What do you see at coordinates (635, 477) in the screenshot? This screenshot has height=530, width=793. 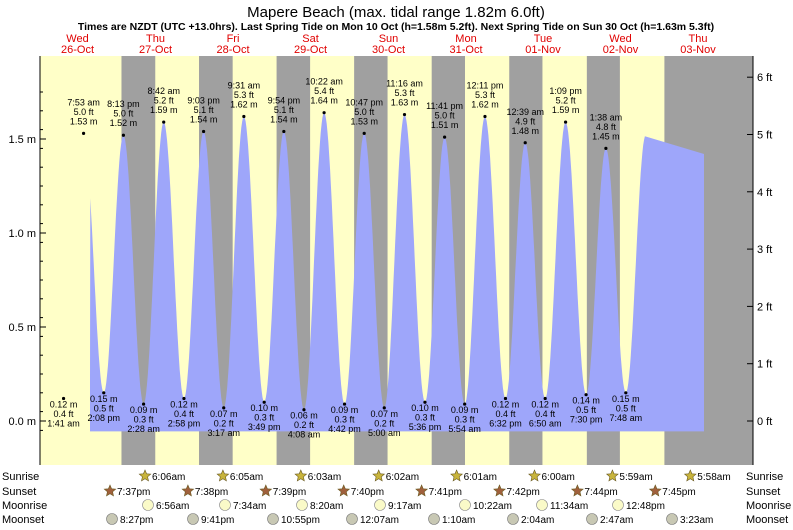 I see `sunrise-time: 5:59am` at bounding box center [635, 477].